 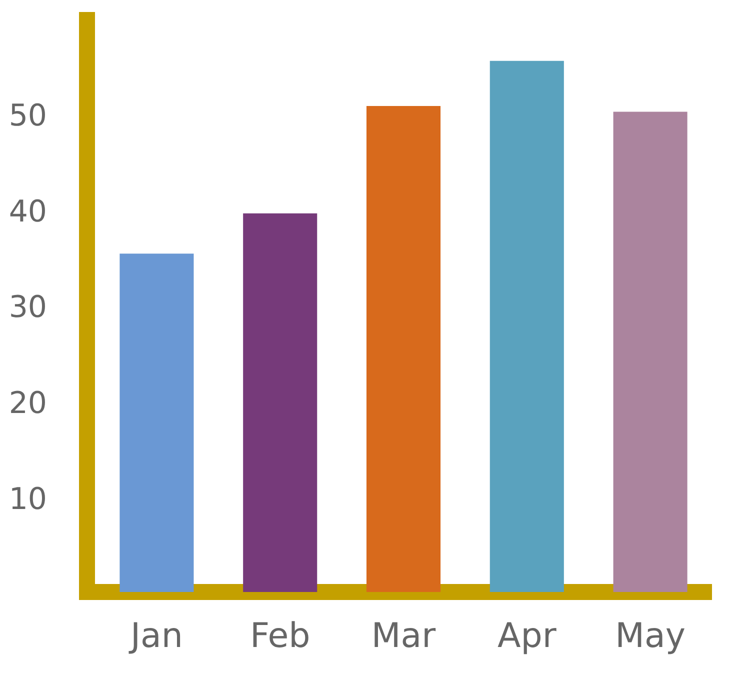 What do you see at coordinates (155, 636) in the screenshot?
I see `x-tick-label: Jan` at bounding box center [155, 636].